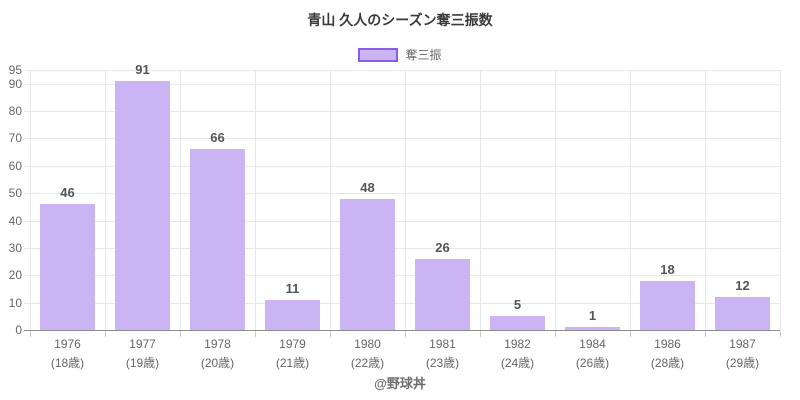 Image resolution: width=800 pixels, height=400 pixels. I want to click on x-axis-year-label: 1978, so click(217, 344).